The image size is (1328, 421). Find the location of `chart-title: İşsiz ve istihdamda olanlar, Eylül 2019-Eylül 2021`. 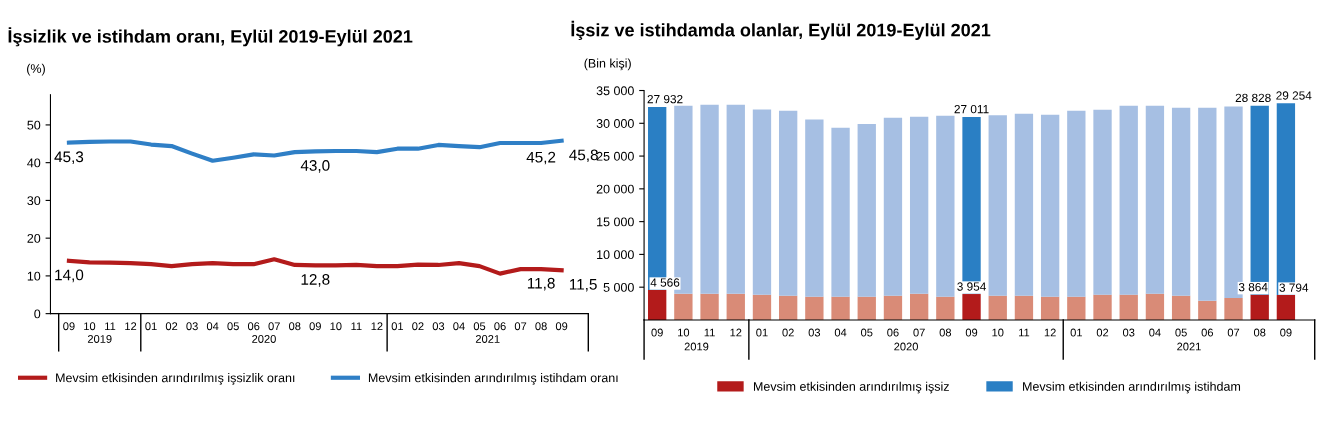

chart-title: İşsiz ve istihdamda olanlar, Eylül 2019-Eylül 2021 is located at coordinates (781, 30).